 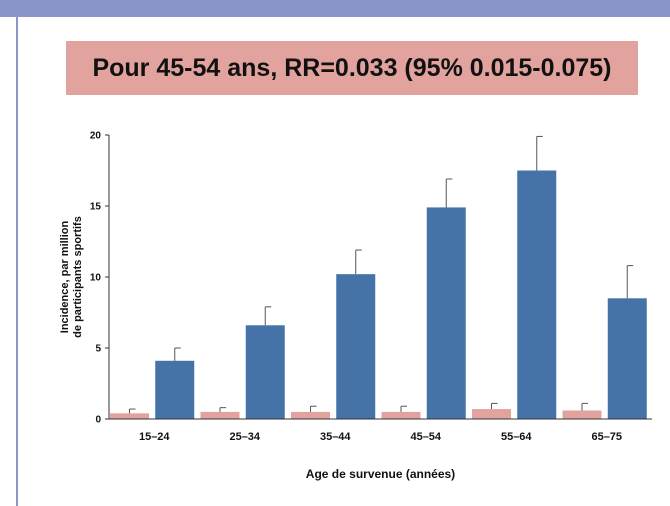 What do you see at coordinates (335, 8) in the screenshot?
I see `top-title-band` at bounding box center [335, 8].